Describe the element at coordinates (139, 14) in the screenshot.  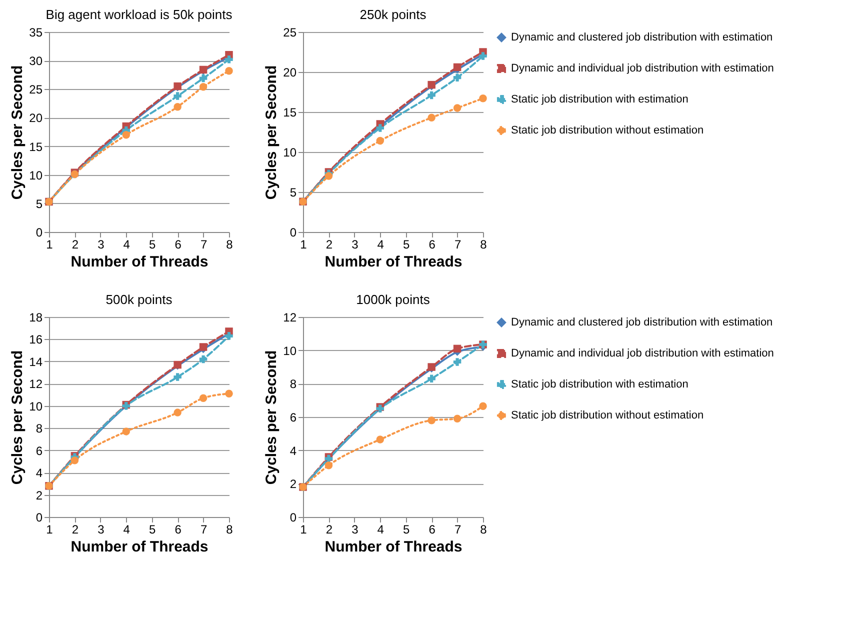
I see `chart-title: Big agent workload is 50k points` at that location.